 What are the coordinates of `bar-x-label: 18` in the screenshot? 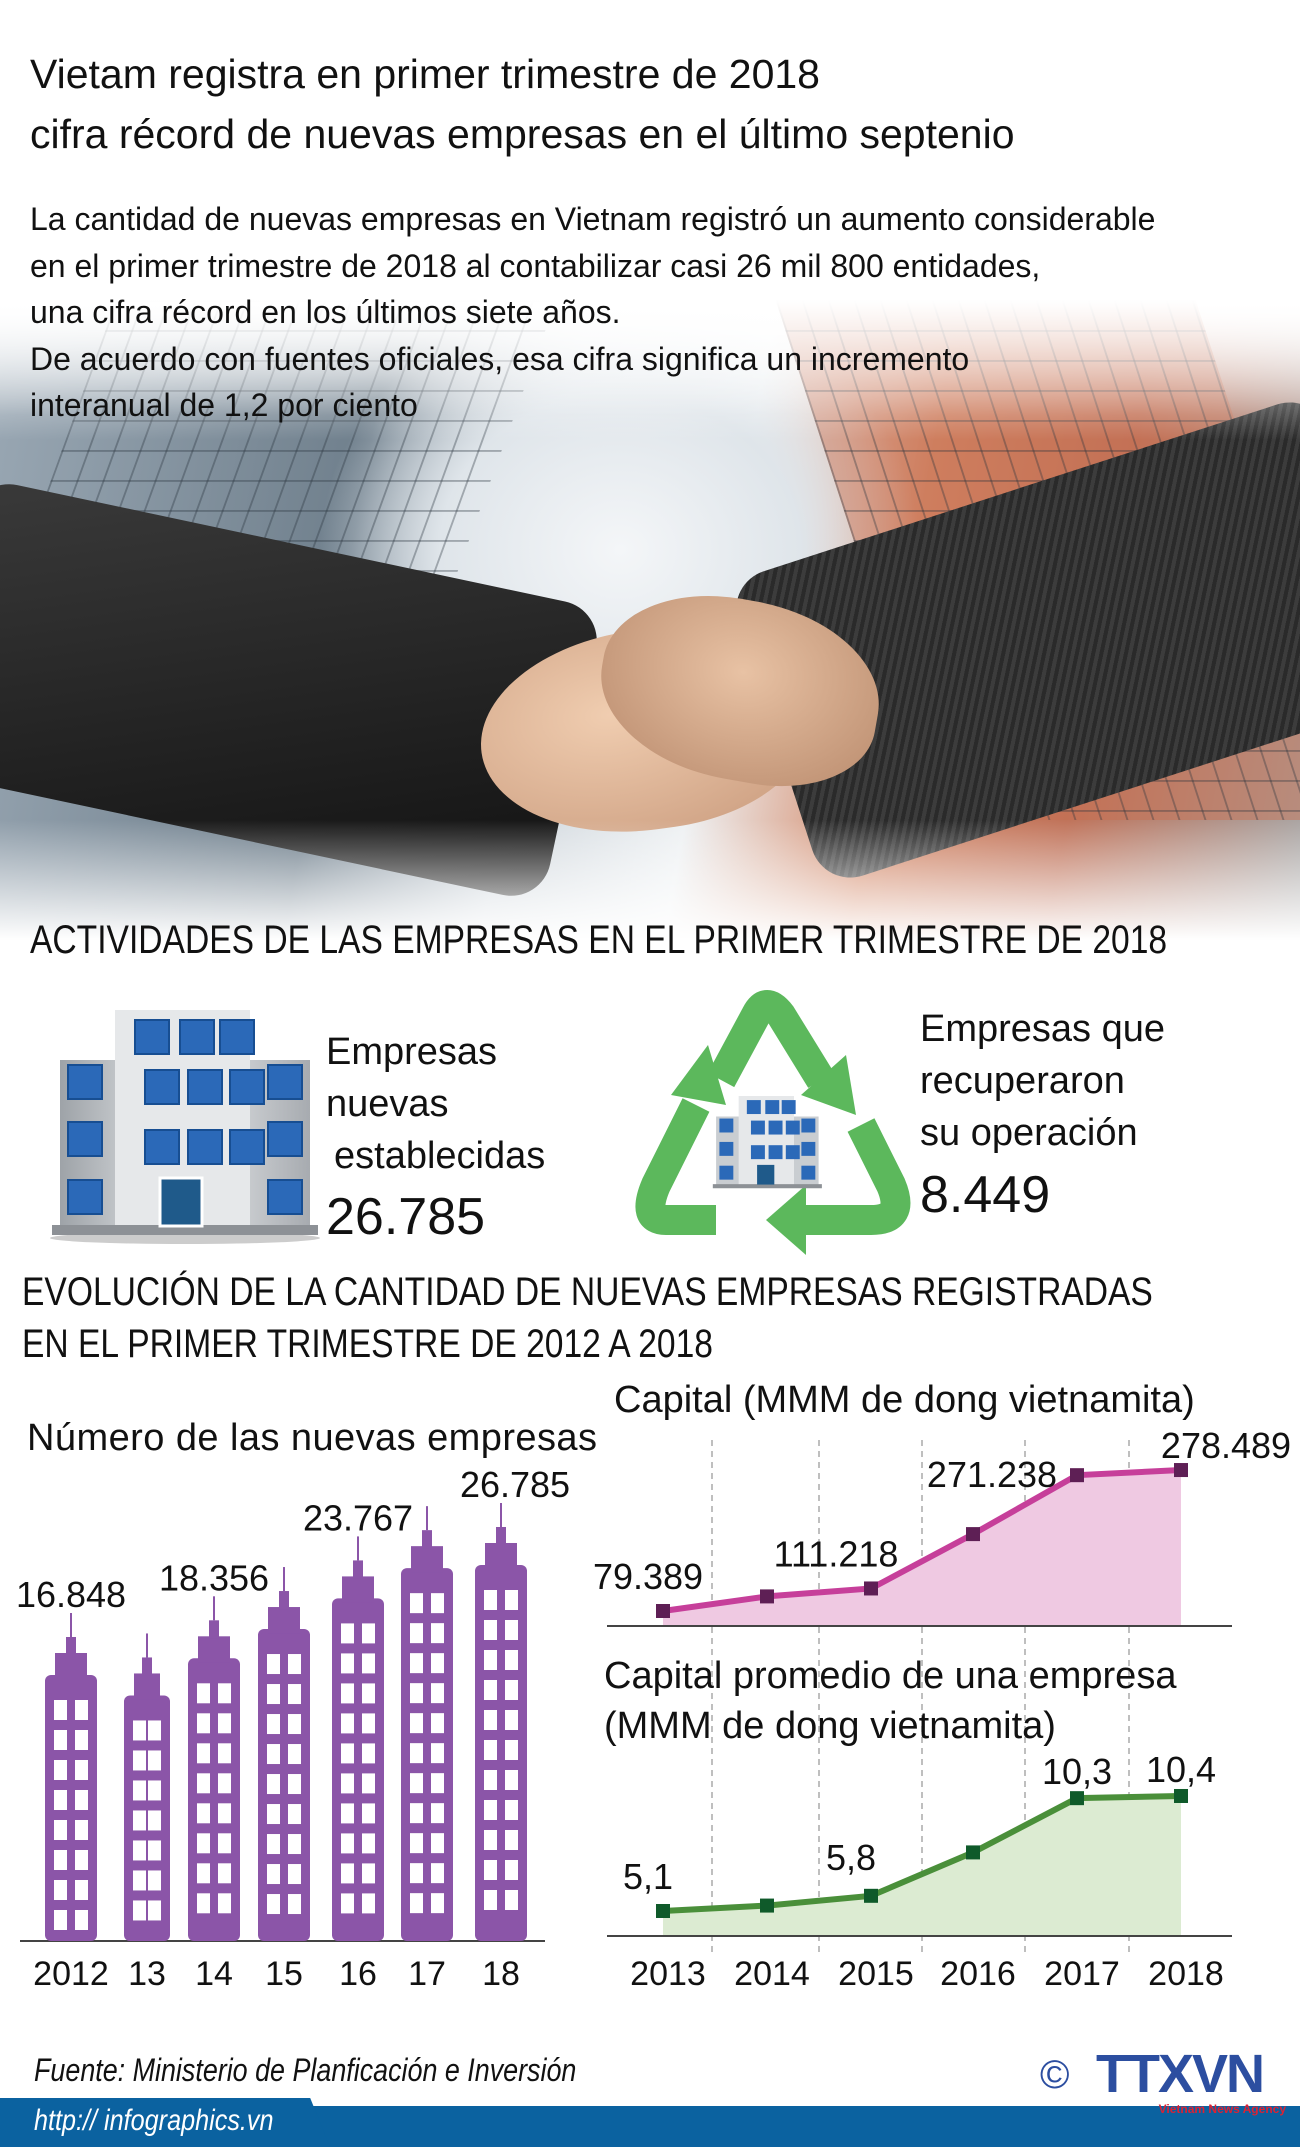 It's located at (501, 1974).